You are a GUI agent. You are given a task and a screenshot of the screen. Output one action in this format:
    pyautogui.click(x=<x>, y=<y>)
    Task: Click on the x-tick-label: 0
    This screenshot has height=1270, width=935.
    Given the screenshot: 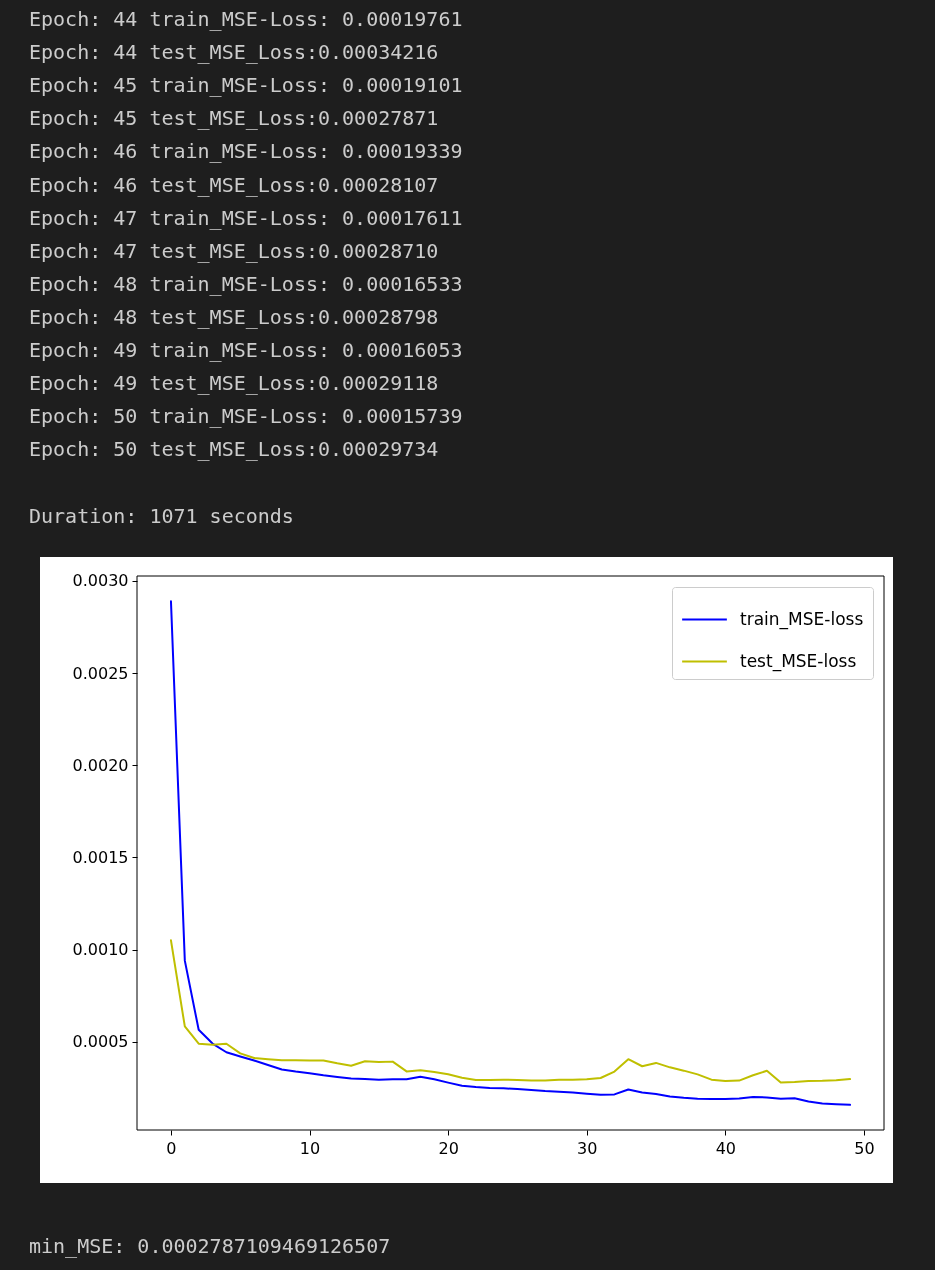 What is the action you would take?
    pyautogui.click(x=171, y=1148)
    